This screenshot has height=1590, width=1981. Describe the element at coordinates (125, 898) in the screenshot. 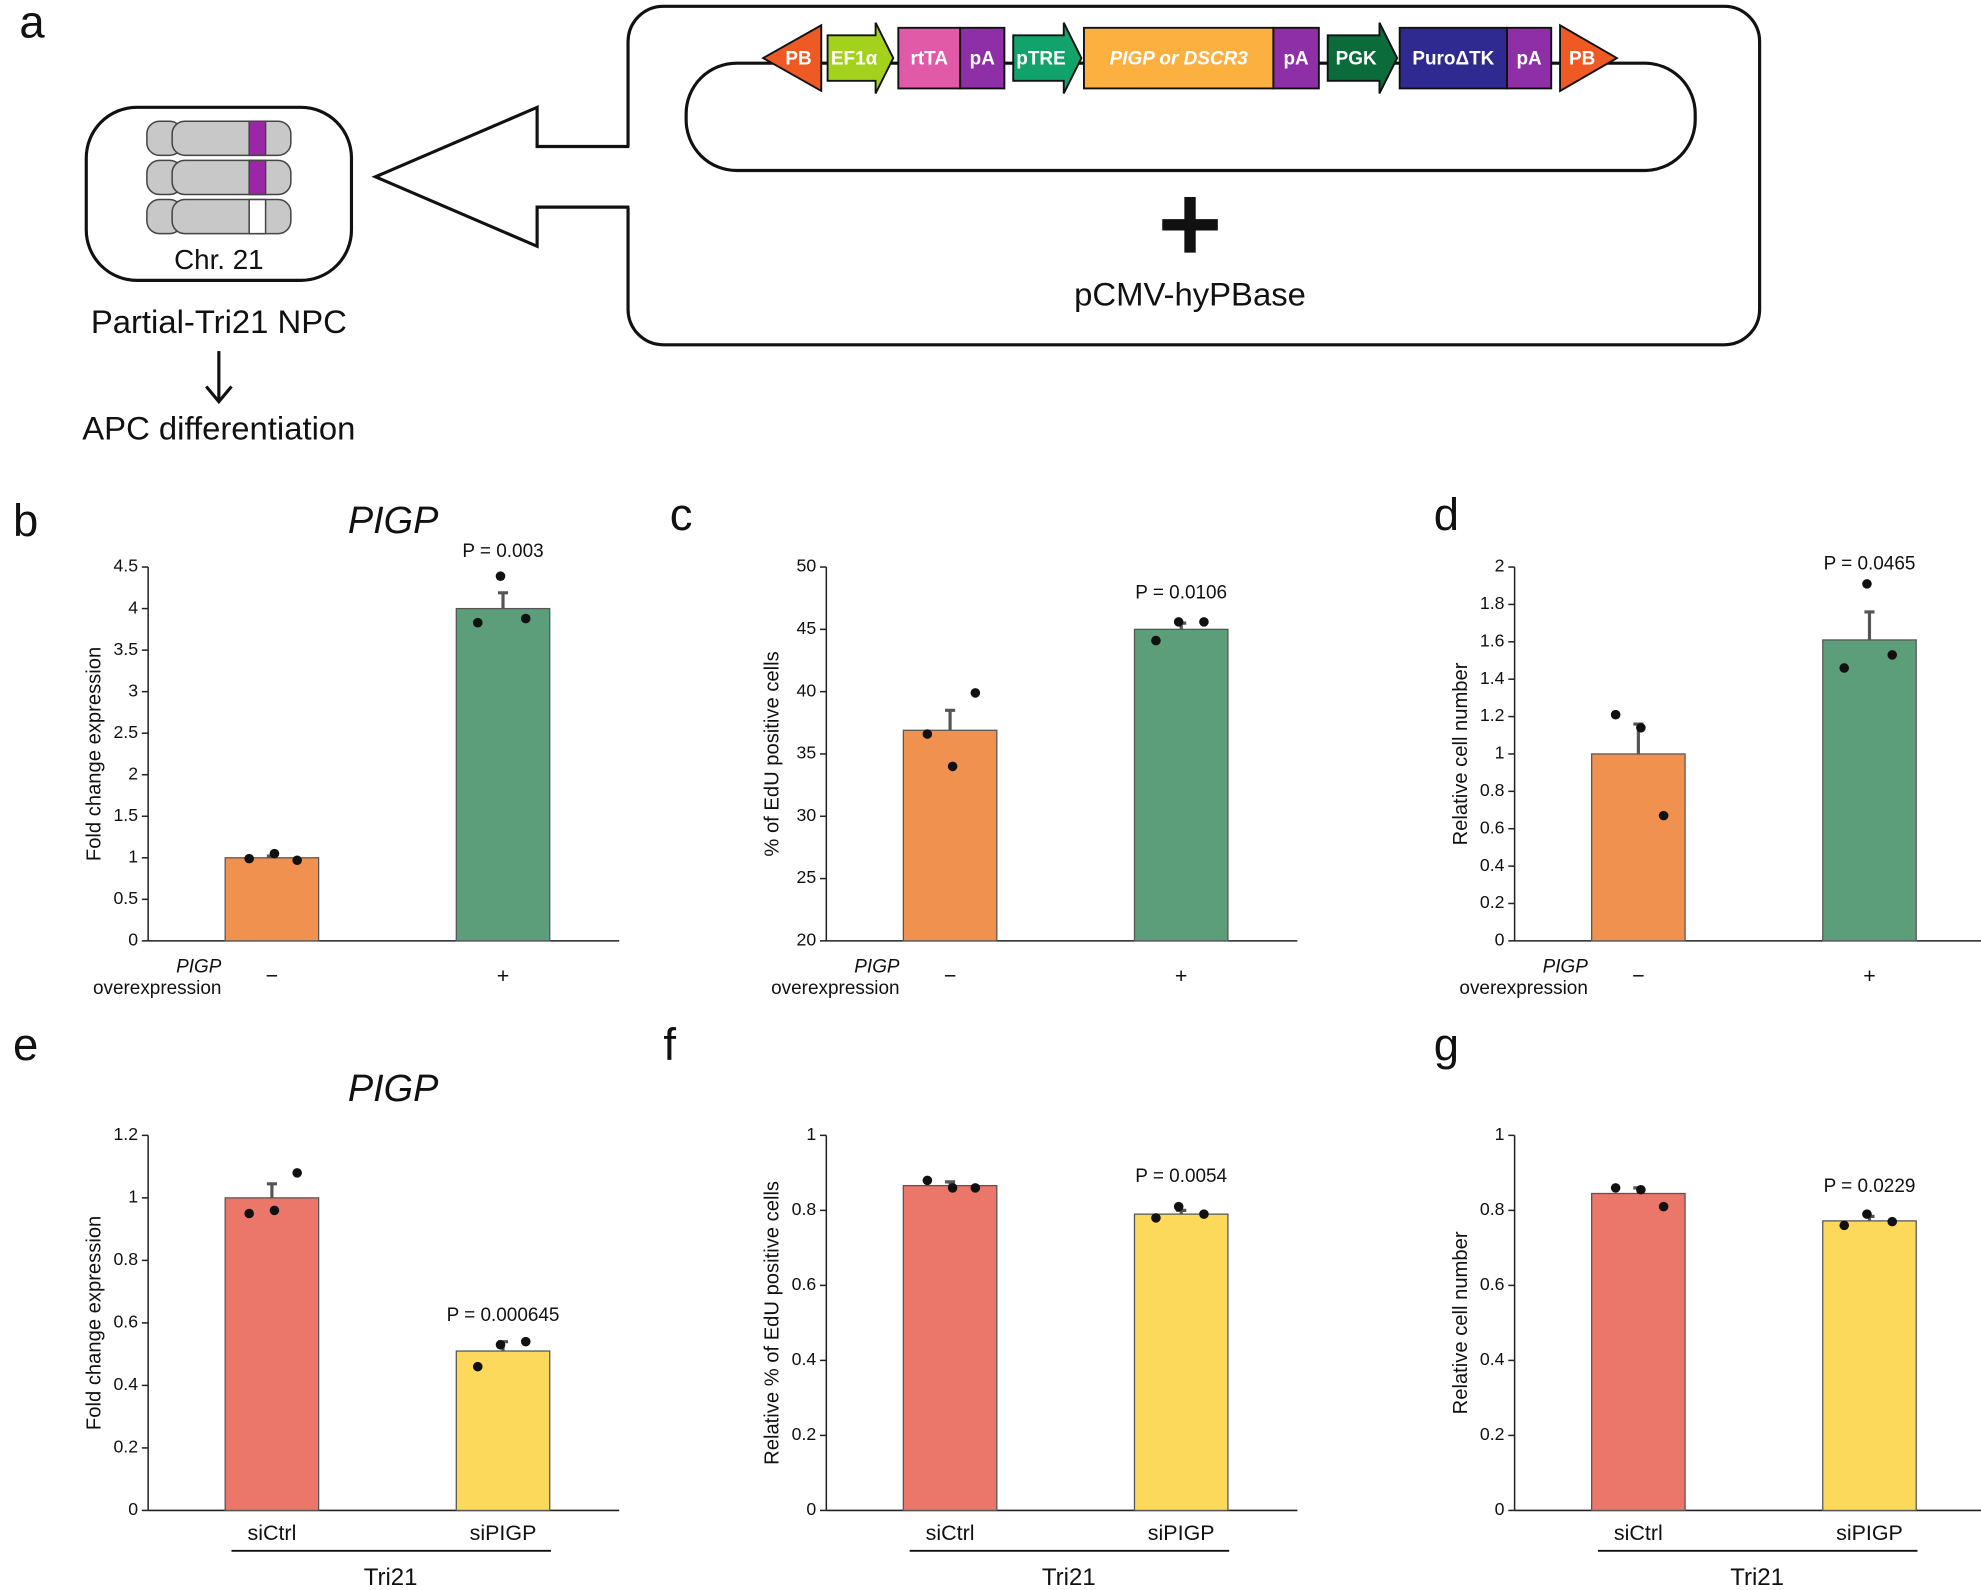

I see `y-tick-label: 0.5` at that location.